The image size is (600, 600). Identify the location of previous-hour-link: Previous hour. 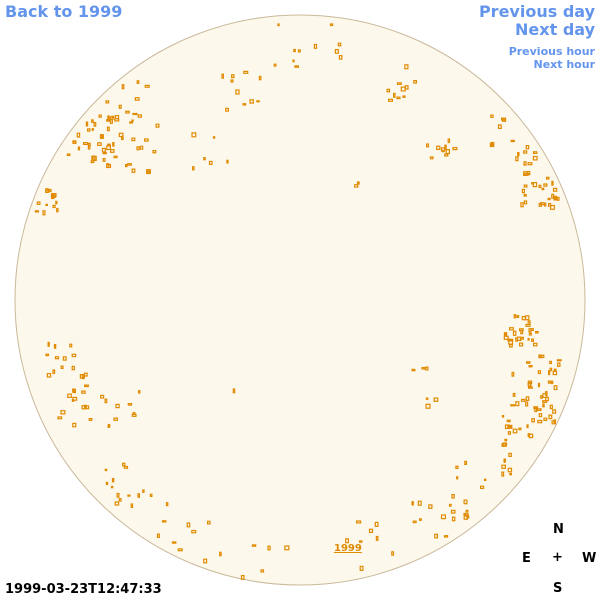
(551, 51).